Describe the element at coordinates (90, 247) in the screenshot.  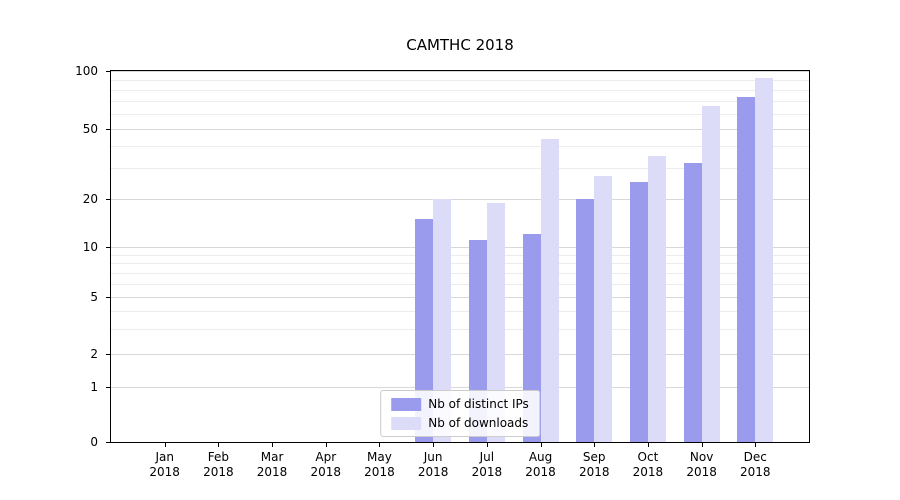
I see `y-tick-label: 10` at that location.